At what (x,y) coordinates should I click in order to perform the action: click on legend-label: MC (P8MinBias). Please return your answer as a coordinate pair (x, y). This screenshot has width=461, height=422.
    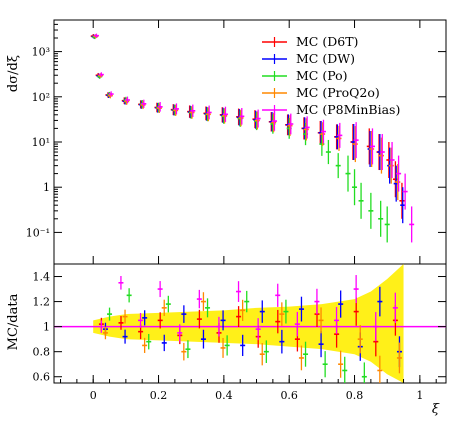
    Looking at the image, I should click on (348, 109).